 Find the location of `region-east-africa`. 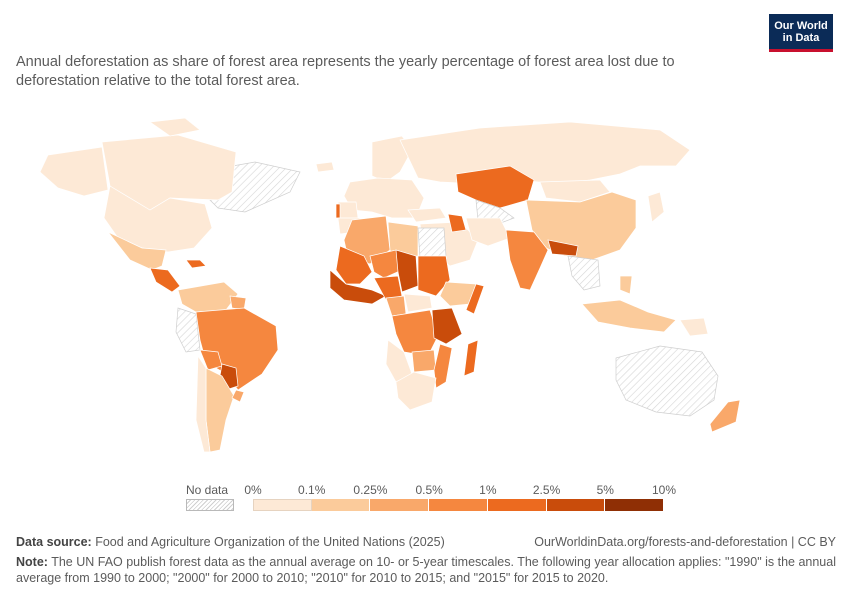

region-east-africa is located at coordinates (447, 326).